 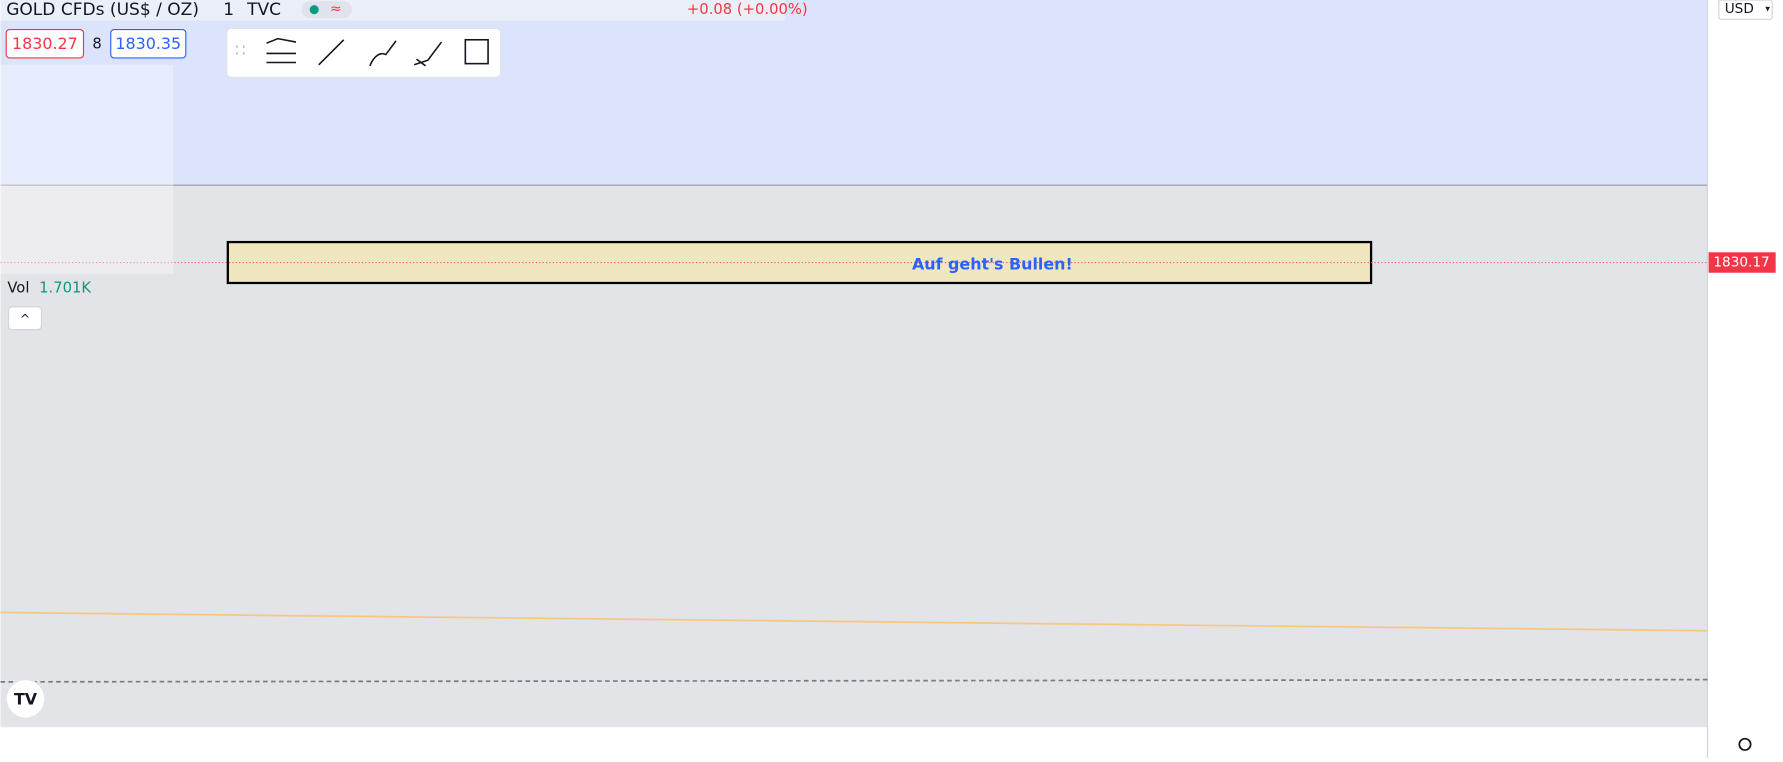 What do you see at coordinates (1739, 9) in the screenshot?
I see `currency-label: USD` at bounding box center [1739, 9].